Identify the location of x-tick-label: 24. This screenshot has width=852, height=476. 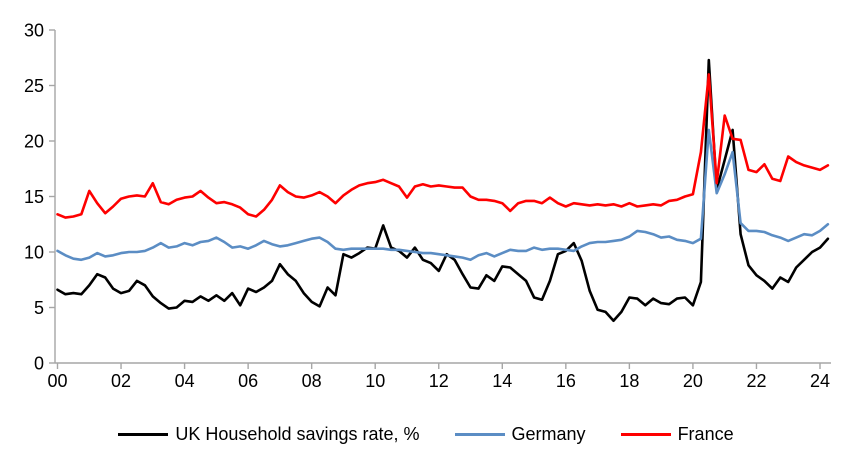
(820, 381).